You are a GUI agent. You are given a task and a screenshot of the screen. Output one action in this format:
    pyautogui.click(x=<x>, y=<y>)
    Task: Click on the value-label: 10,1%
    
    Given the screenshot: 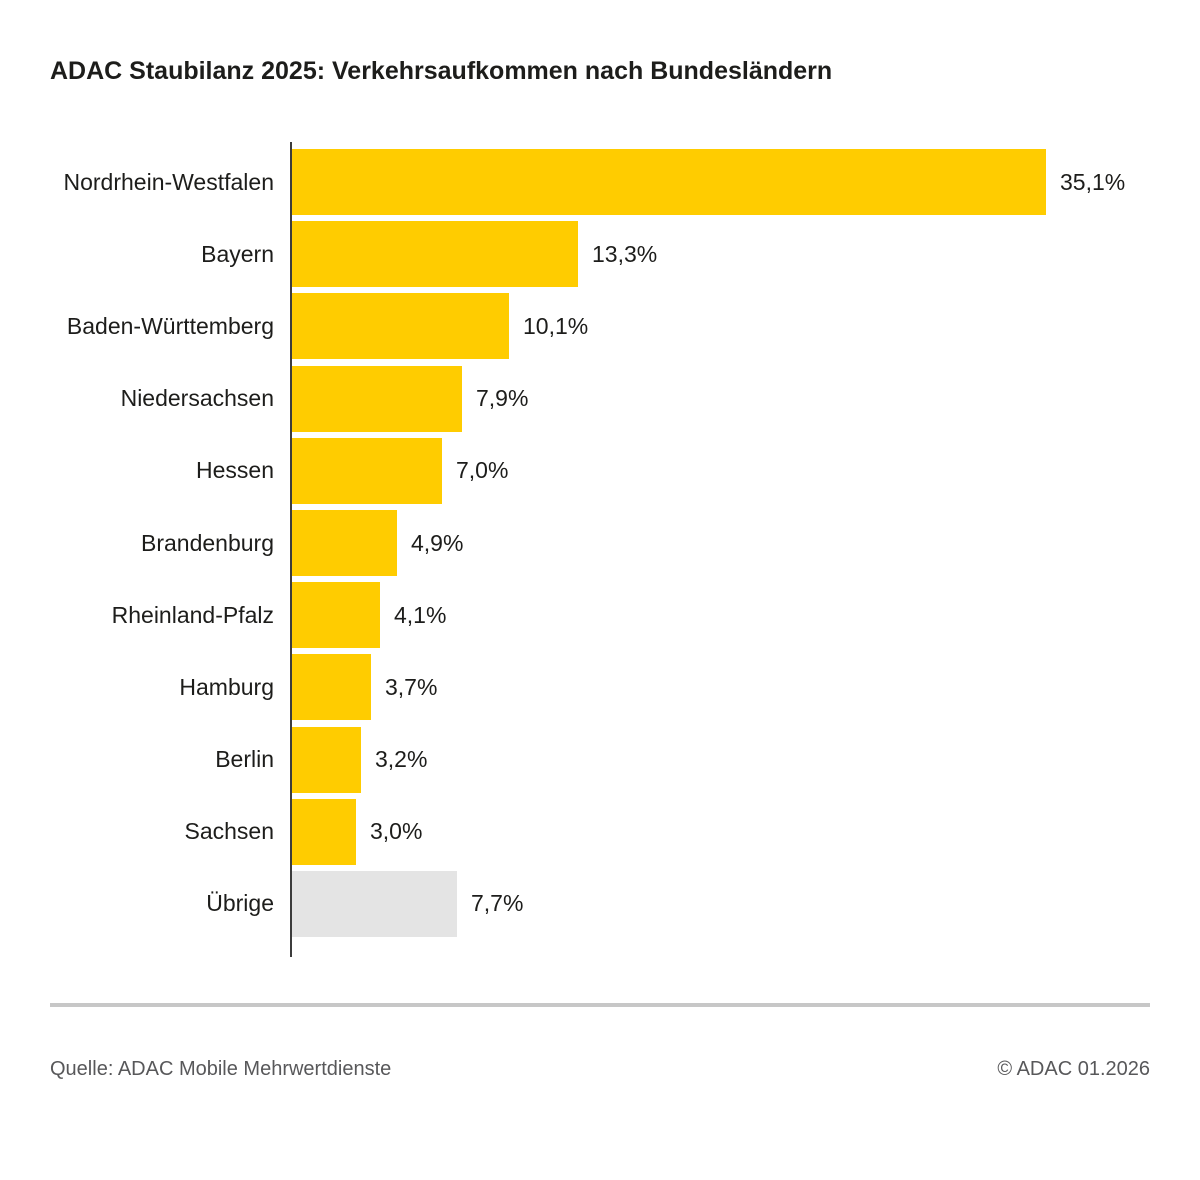 What is the action you would take?
    pyautogui.click(x=556, y=325)
    